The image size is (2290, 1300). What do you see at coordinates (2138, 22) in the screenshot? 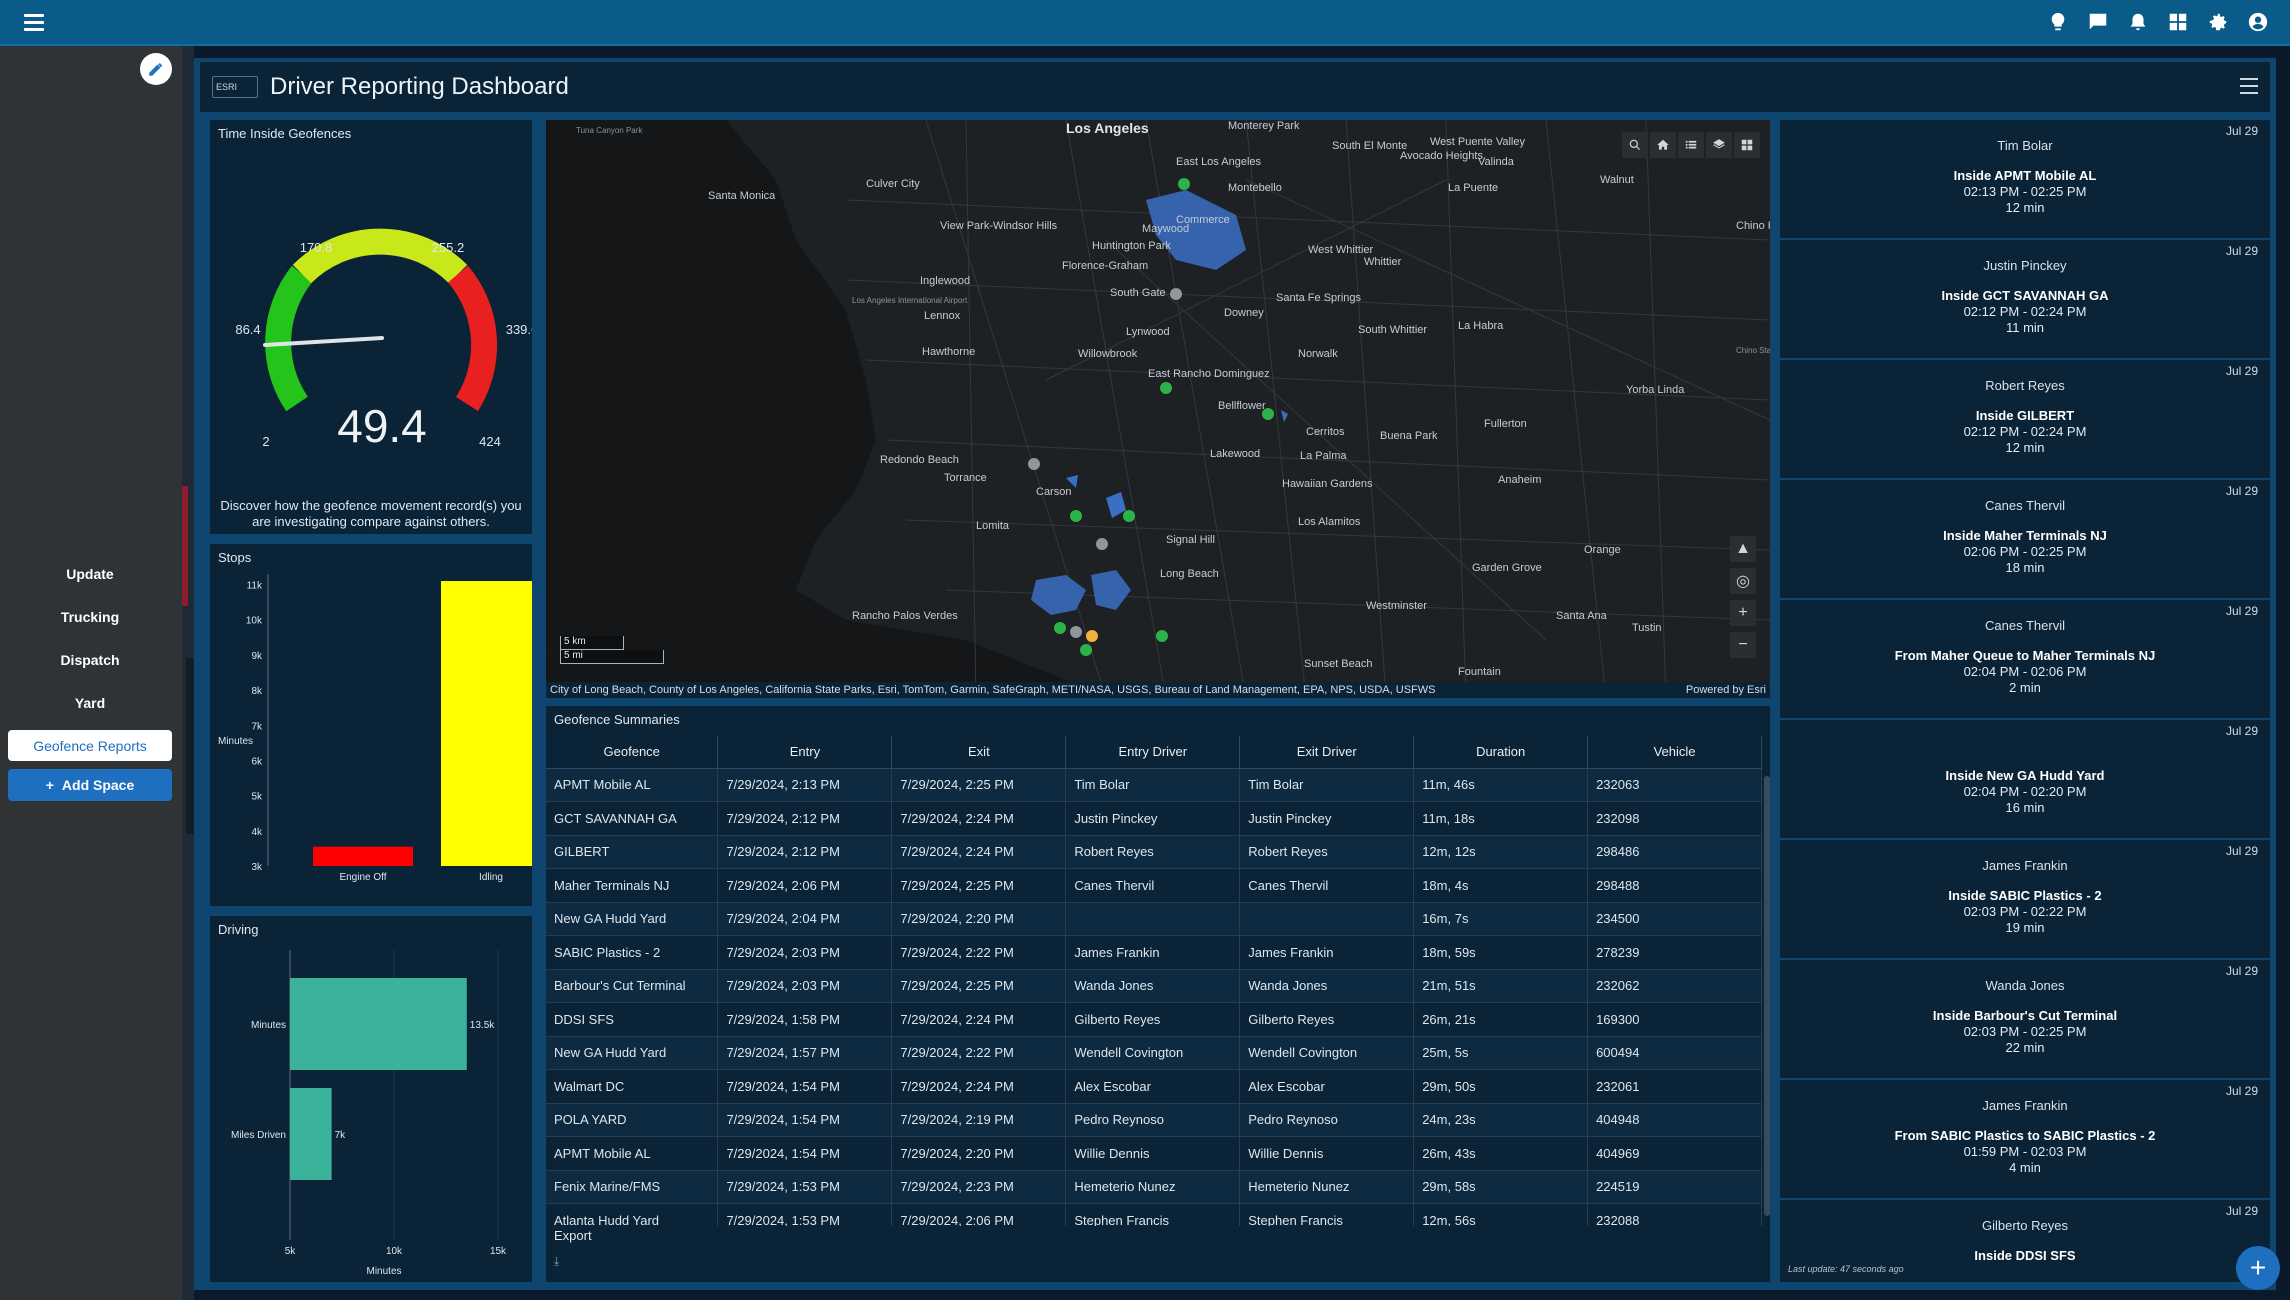
I see `alarm-bell-icon` at bounding box center [2138, 22].